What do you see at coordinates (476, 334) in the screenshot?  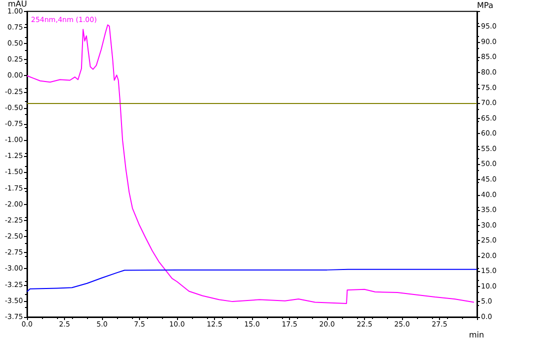 I see `x-axis-title: min` at bounding box center [476, 334].